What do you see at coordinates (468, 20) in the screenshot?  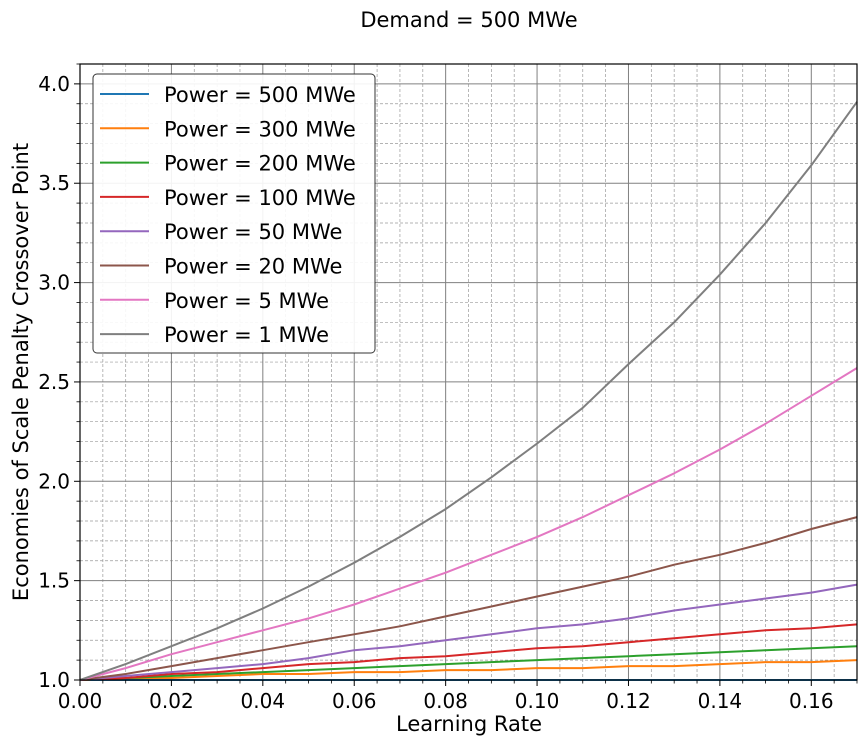 I see `chart-title: Demand = 500 MWe` at bounding box center [468, 20].